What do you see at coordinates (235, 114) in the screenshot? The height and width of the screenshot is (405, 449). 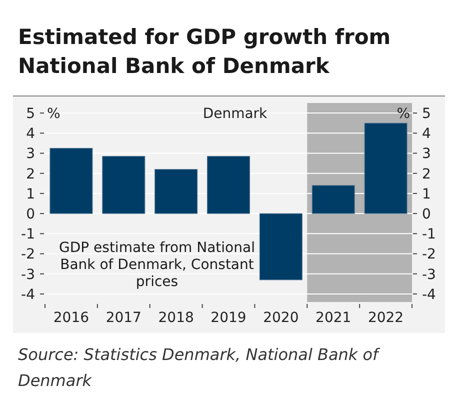 I see `annotation: Denmark` at bounding box center [235, 114].